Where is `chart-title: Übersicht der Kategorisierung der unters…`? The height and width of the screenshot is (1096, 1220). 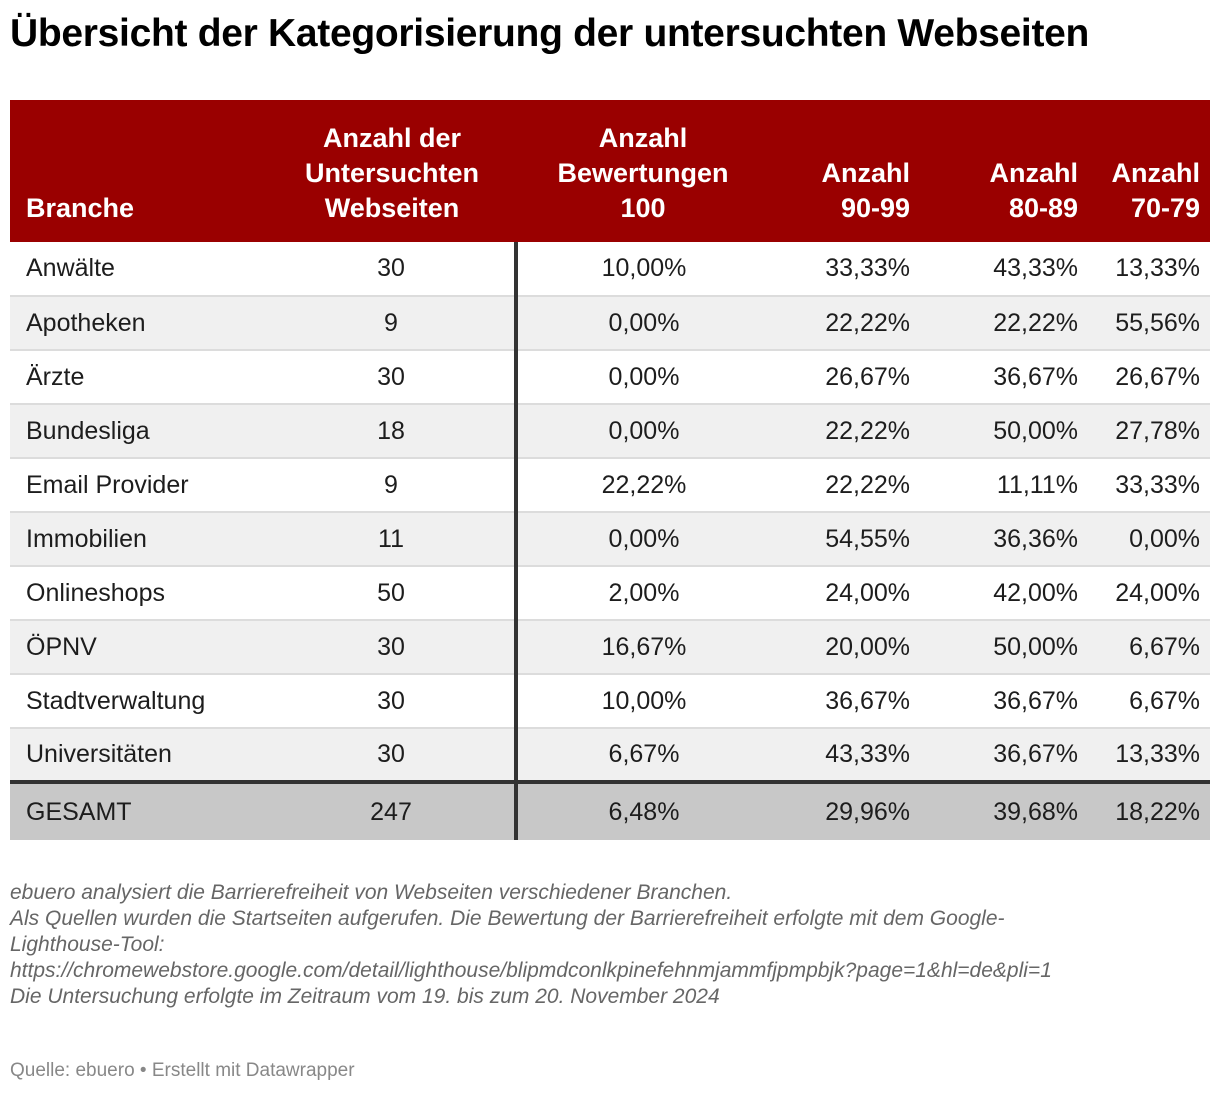 chart-title: Übersicht der Kategorisierung der unters… is located at coordinates (550, 33).